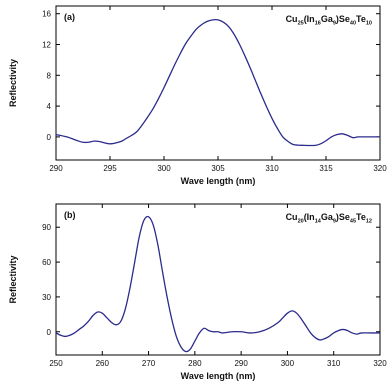  What do you see at coordinates (103, 363) in the screenshot?
I see `x-tick-label: 260` at bounding box center [103, 363].